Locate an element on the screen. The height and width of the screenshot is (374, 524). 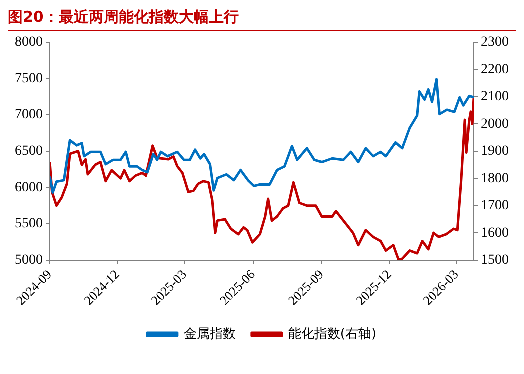
y-tick-label: 5000 is located at coordinates (29, 260).